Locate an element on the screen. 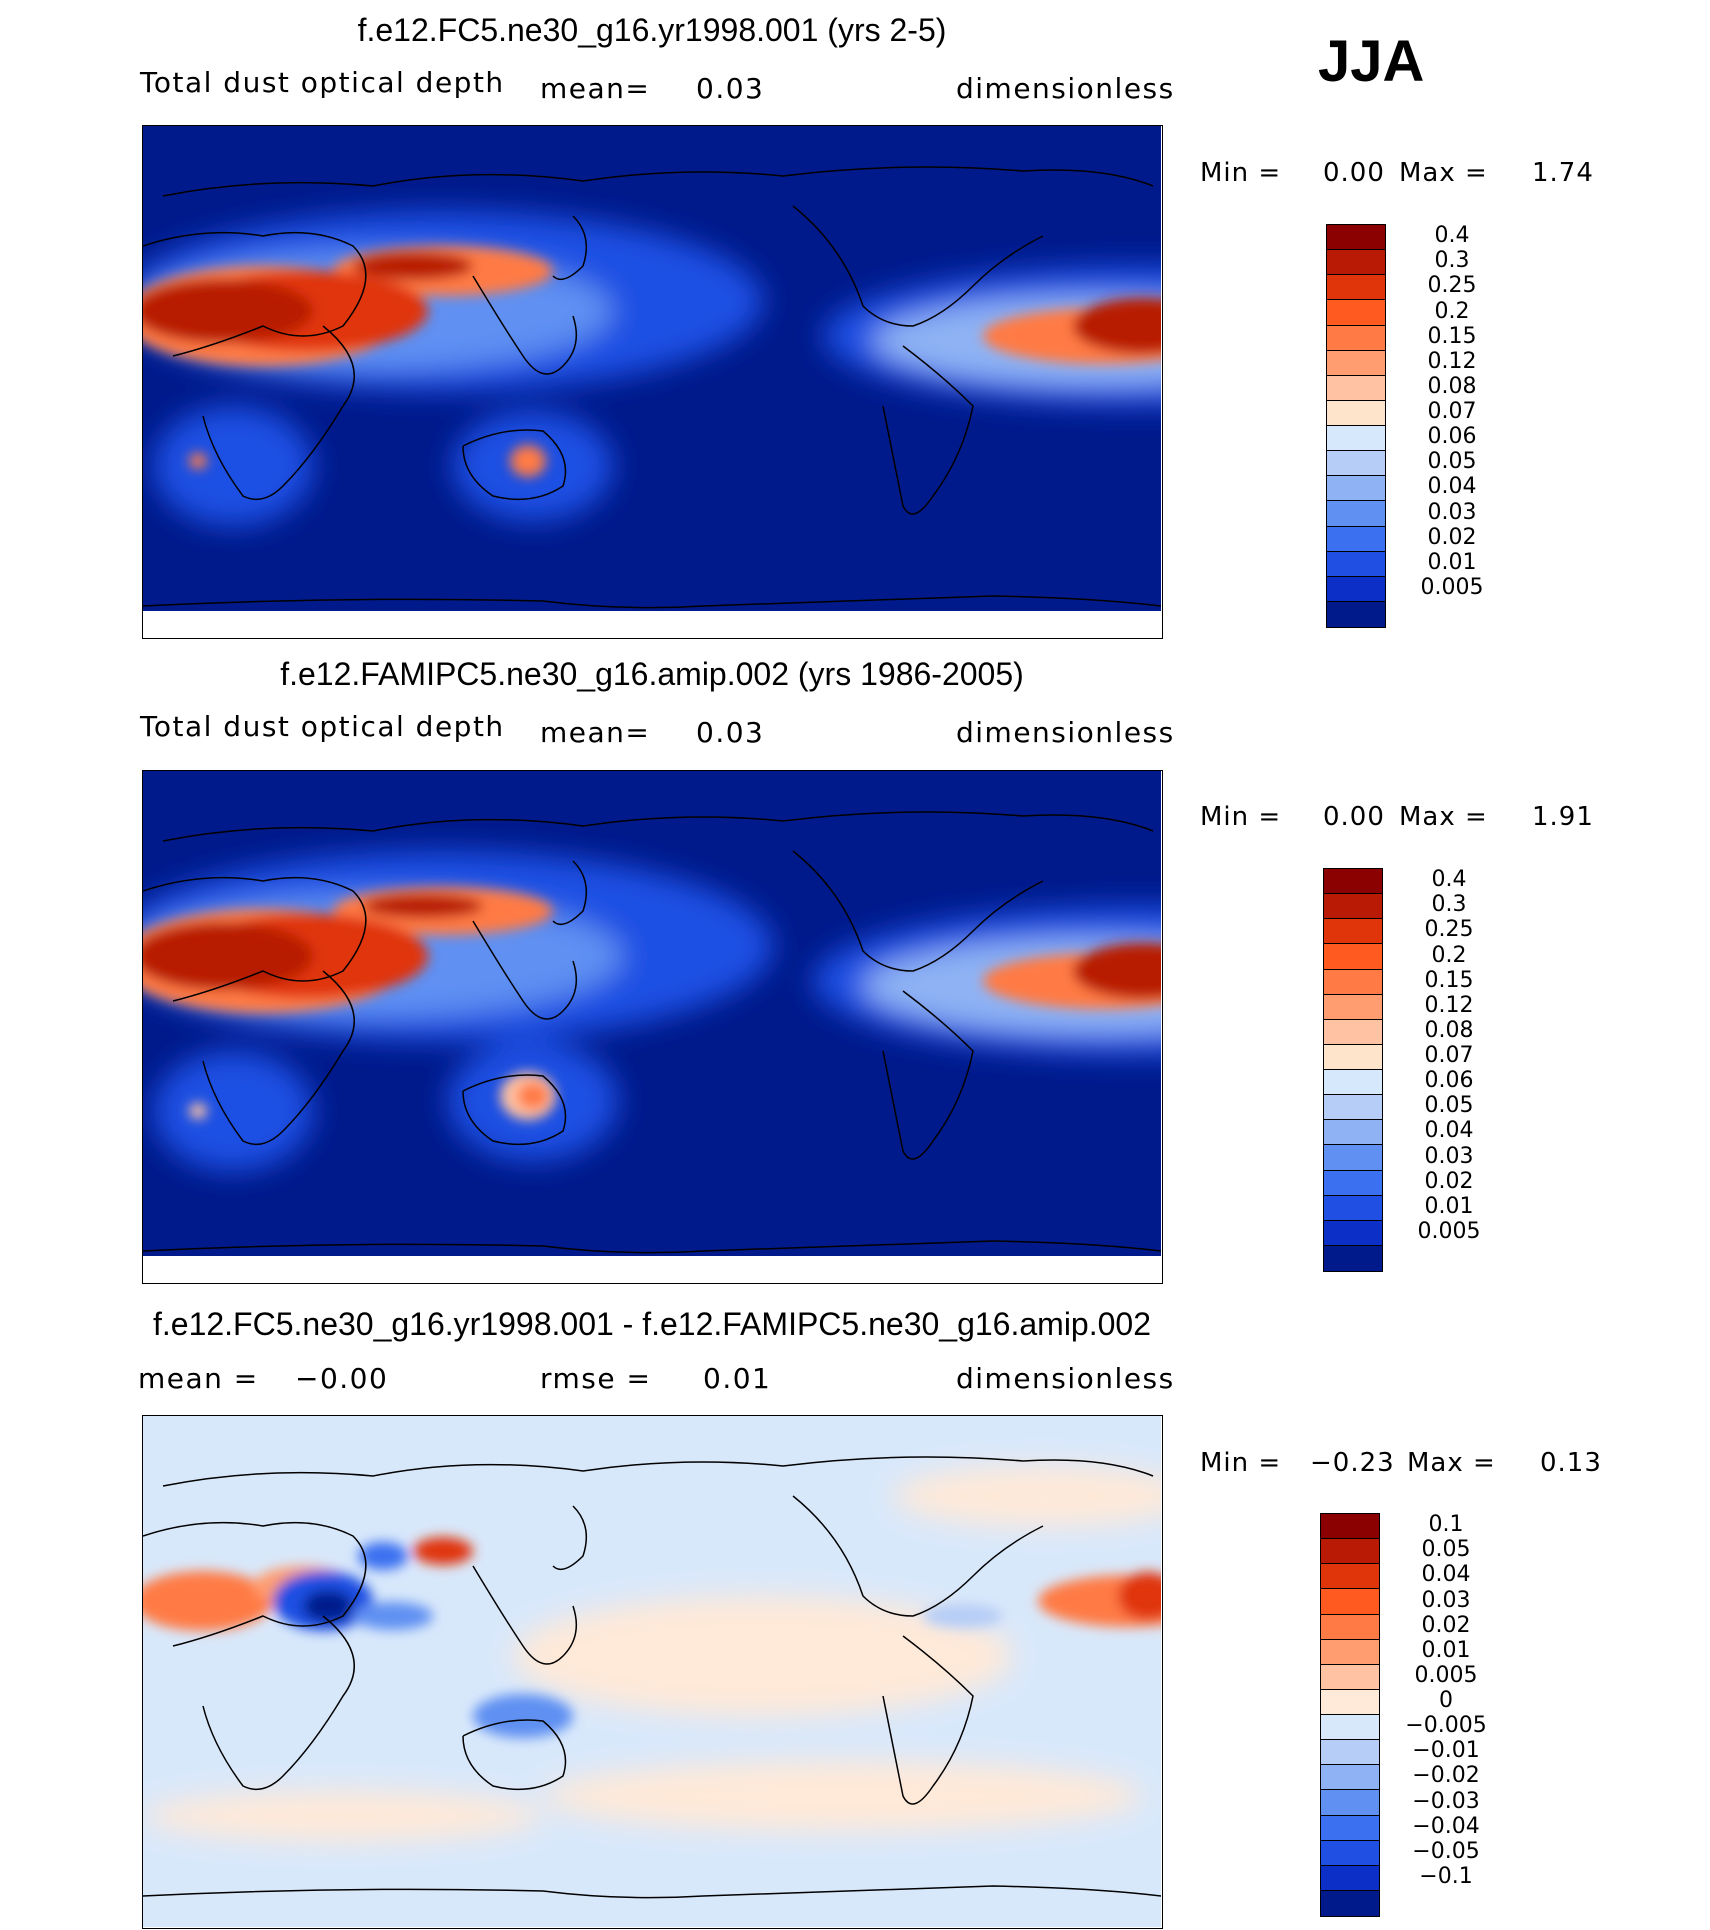 The height and width of the screenshot is (1930, 1710). panel2-mean-value: 0.03 is located at coordinates (730, 732).